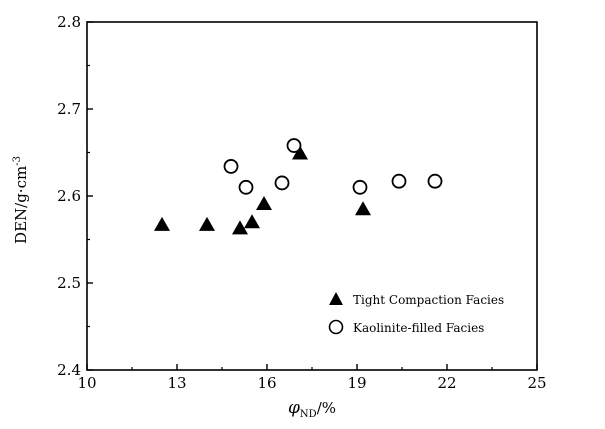  What do you see at coordinates (308, 414) in the screenshot?
I see `x-axis-title-sub: ND` at bounding box center [308, 414].